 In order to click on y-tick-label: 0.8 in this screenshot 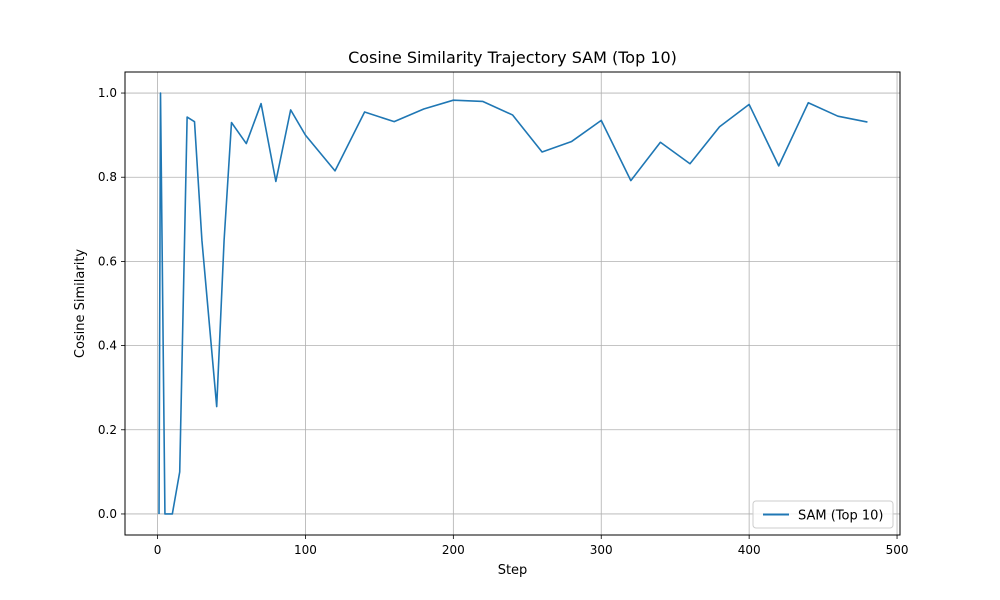, I will do `click(107, 177)`.